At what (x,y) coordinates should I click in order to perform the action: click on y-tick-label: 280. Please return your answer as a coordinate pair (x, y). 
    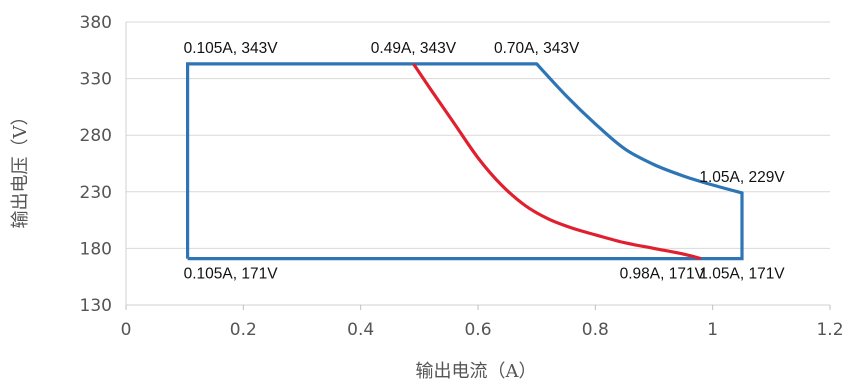
    Looking at the image, I should click on (96, 136).